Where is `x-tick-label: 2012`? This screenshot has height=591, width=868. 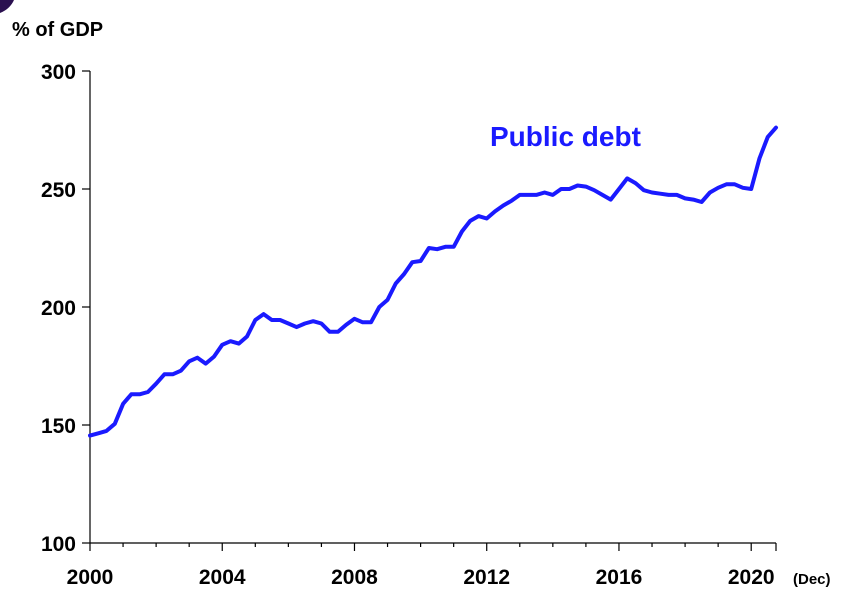 x-tick-label: 2012 is located at coordinates (486, 577).